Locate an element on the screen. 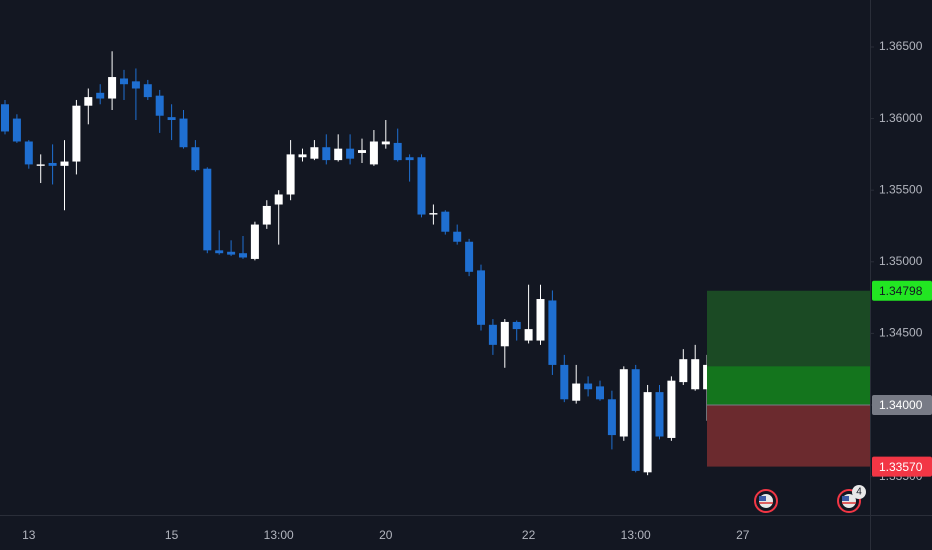 The height and width of the screenshot is (550, 932). event-badge-text: 4 is located at coordinates (859, 492).